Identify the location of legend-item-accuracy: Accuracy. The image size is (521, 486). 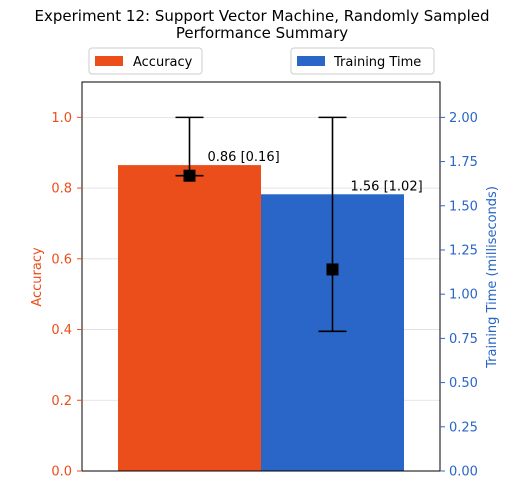
(145, 61).